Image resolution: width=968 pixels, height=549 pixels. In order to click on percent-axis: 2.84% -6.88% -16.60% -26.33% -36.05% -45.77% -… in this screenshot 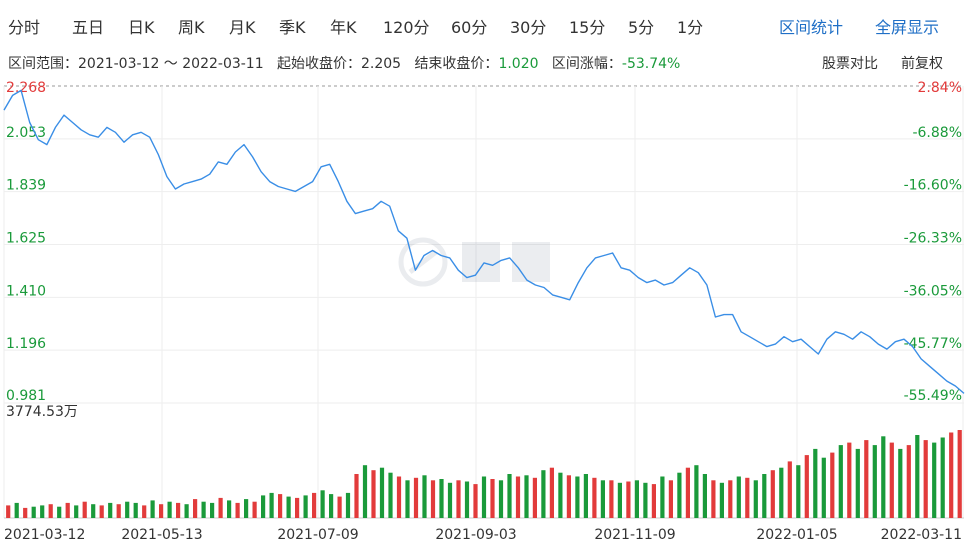, I will do `click(933, 242)`.